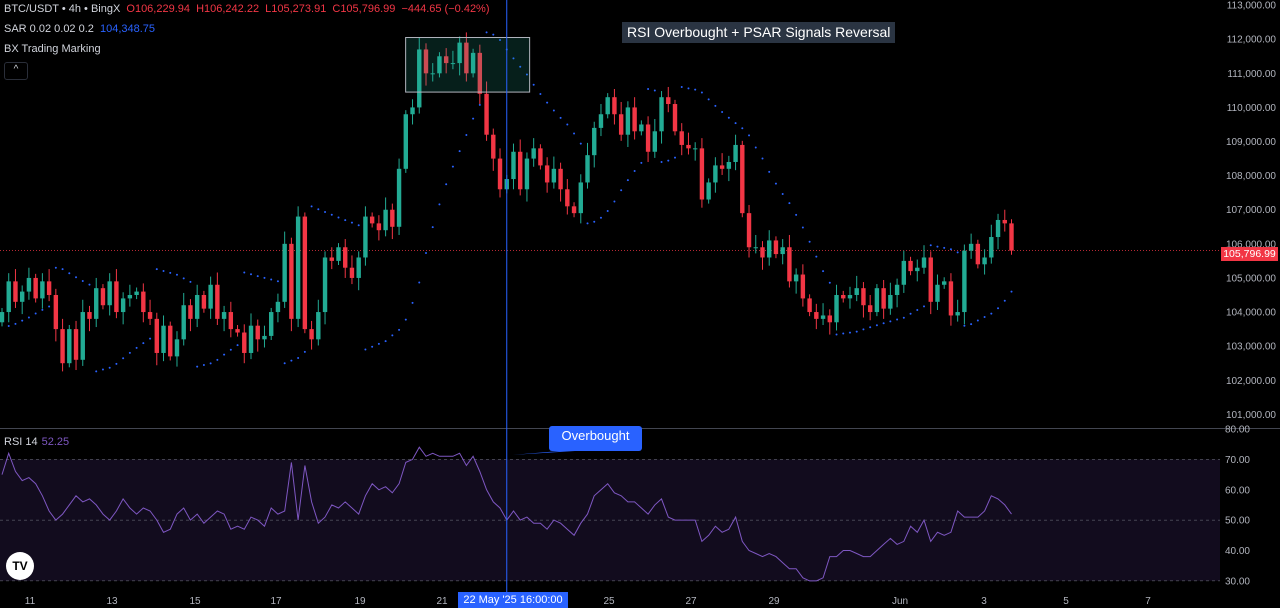  What do you see at coordinates (1251, 210) in the screenshot?
I see `price-tick-label: 107,000.00` at bounding box center [1251, 210].